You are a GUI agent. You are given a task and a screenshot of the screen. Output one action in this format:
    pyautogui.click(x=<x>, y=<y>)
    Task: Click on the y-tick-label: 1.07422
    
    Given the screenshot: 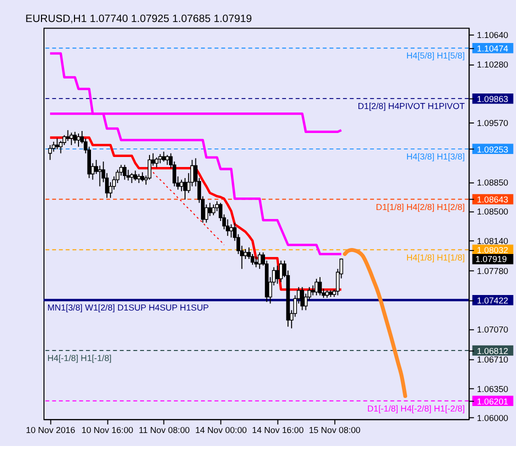 What is the action you would take?
    pyautogui.click(x=492, y=300)
    